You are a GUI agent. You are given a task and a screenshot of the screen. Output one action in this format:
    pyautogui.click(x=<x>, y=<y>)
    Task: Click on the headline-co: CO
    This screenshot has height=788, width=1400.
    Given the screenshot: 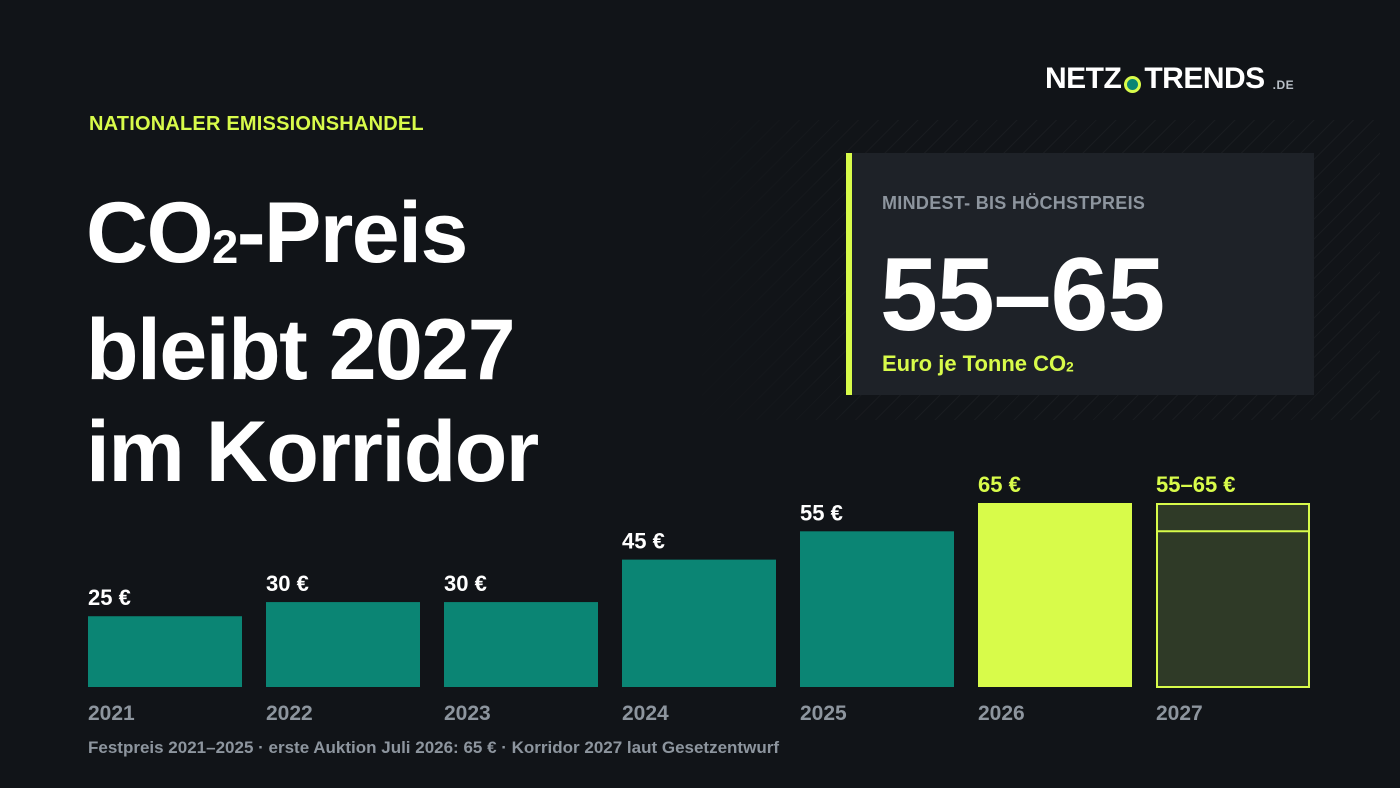 What is the action you would take?
    pyautogui.click(x=150, y=233)
    